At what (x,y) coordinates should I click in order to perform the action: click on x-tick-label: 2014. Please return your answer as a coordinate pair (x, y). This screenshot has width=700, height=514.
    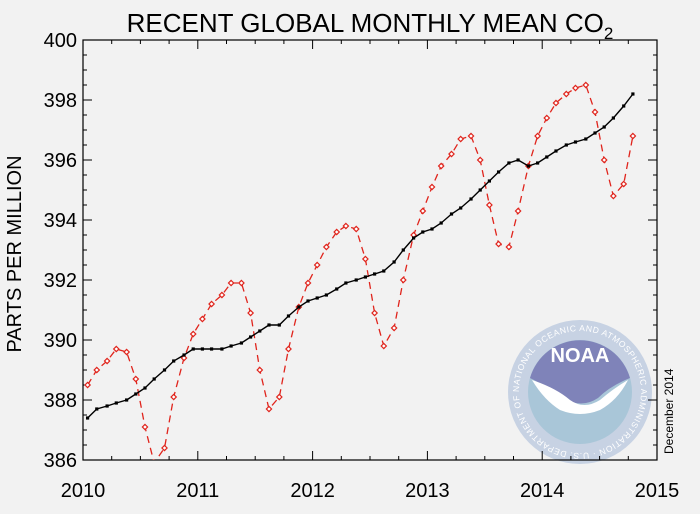
    Looking at the image, I should click on (542, 491).